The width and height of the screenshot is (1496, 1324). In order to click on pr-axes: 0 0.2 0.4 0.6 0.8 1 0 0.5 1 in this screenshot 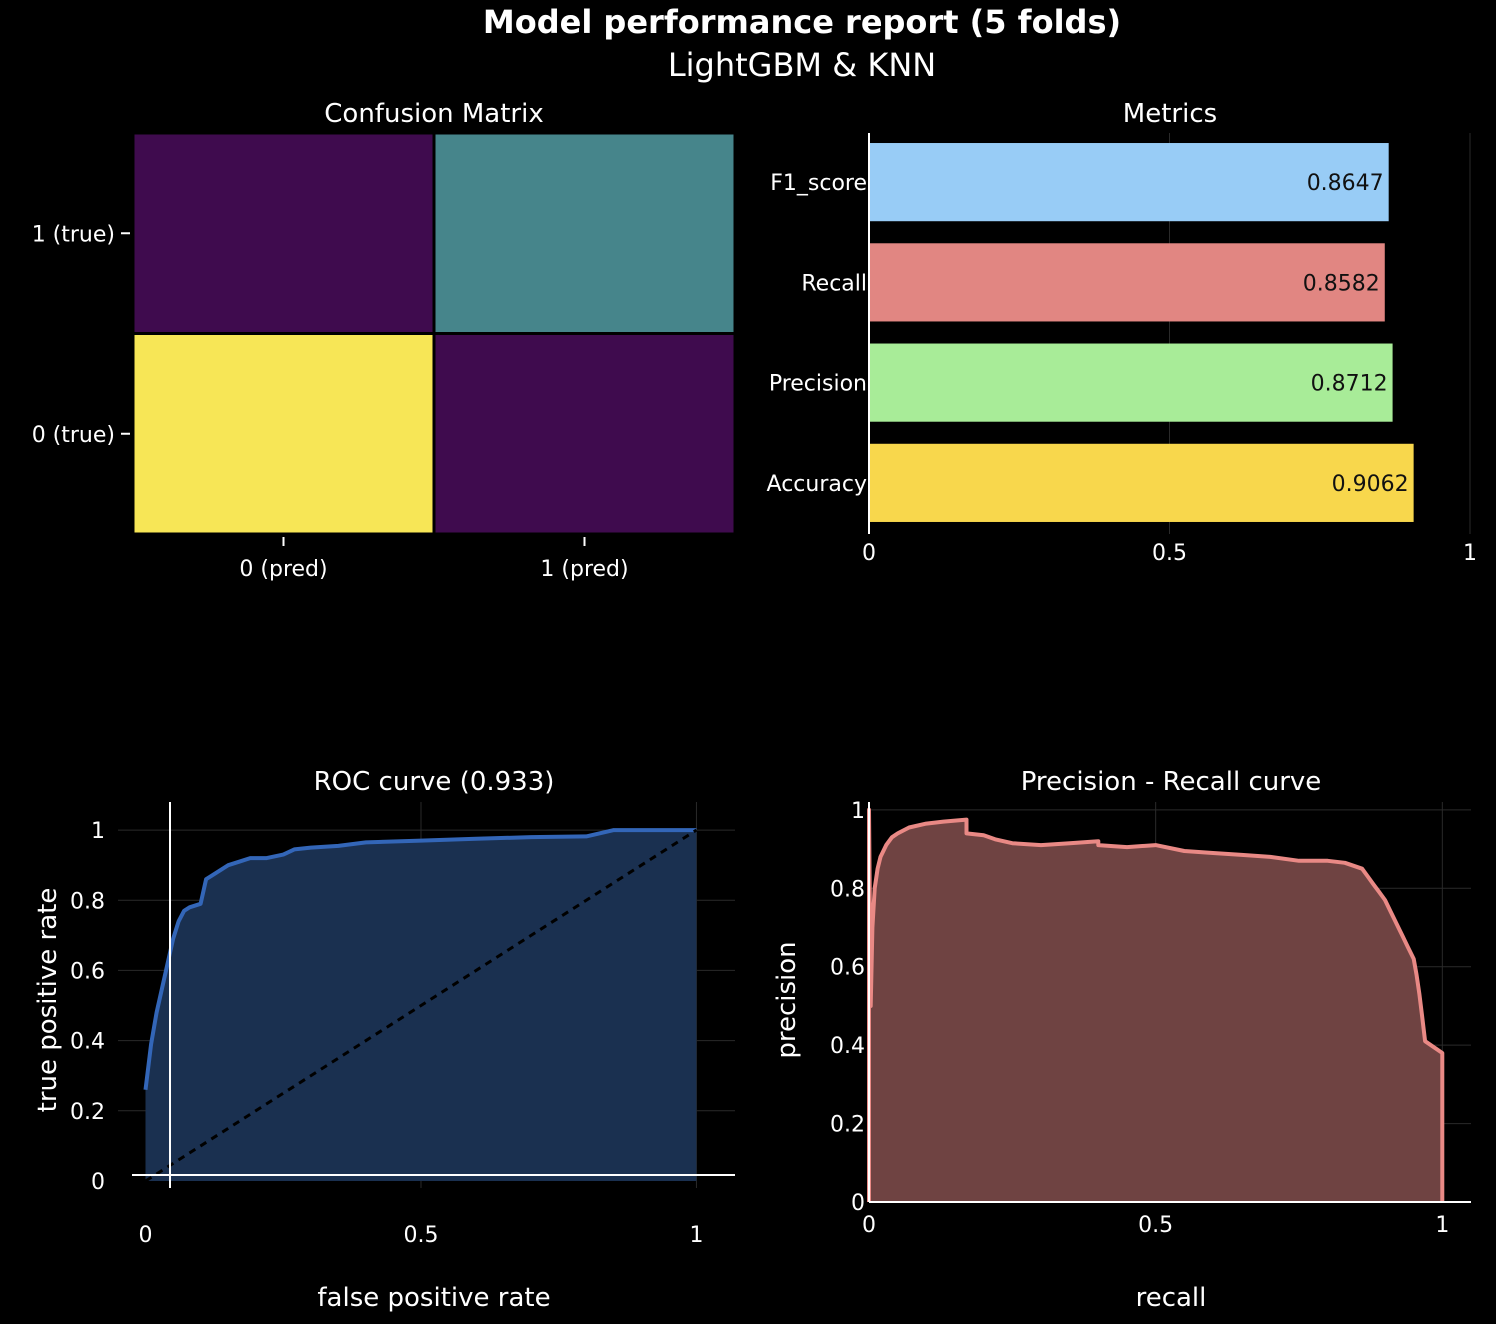, I will do `click(1150, 1018)`.